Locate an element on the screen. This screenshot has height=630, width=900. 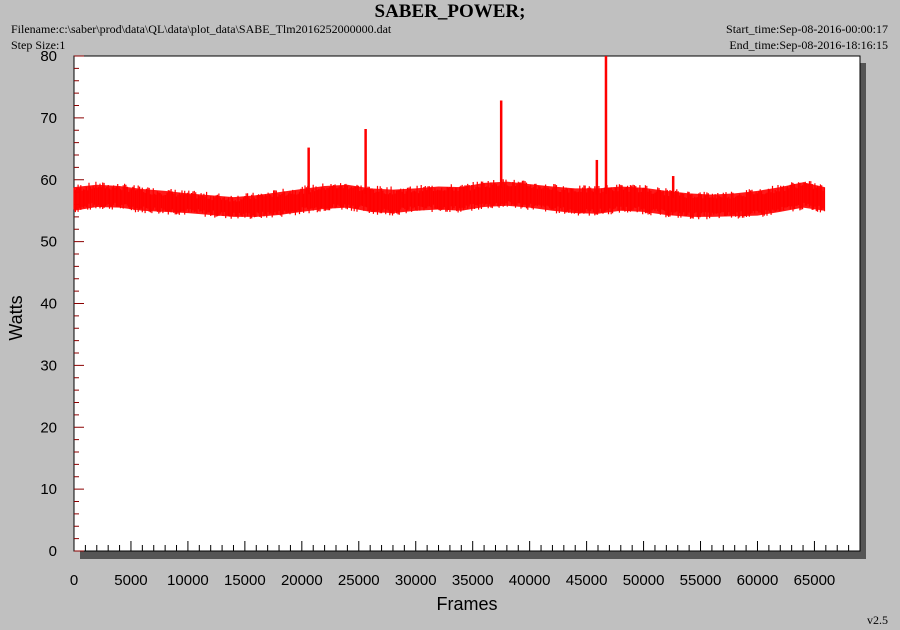
x-tick-label: 40000 is located at coordinates (530, 580).